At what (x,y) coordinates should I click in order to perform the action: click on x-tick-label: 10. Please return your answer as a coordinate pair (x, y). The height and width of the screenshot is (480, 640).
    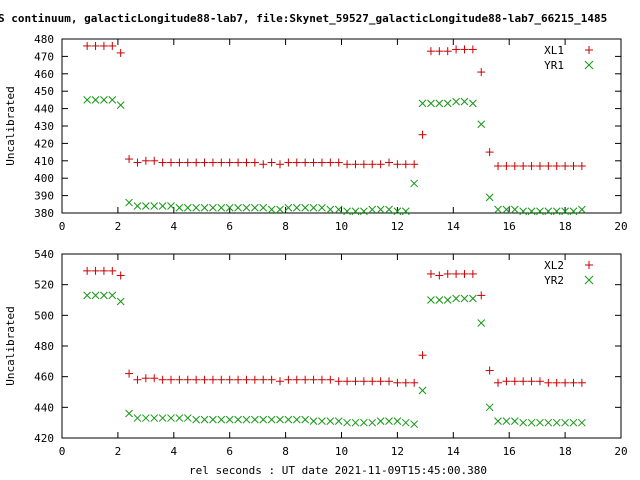
    Looking at the image, I should click on (341, 451).